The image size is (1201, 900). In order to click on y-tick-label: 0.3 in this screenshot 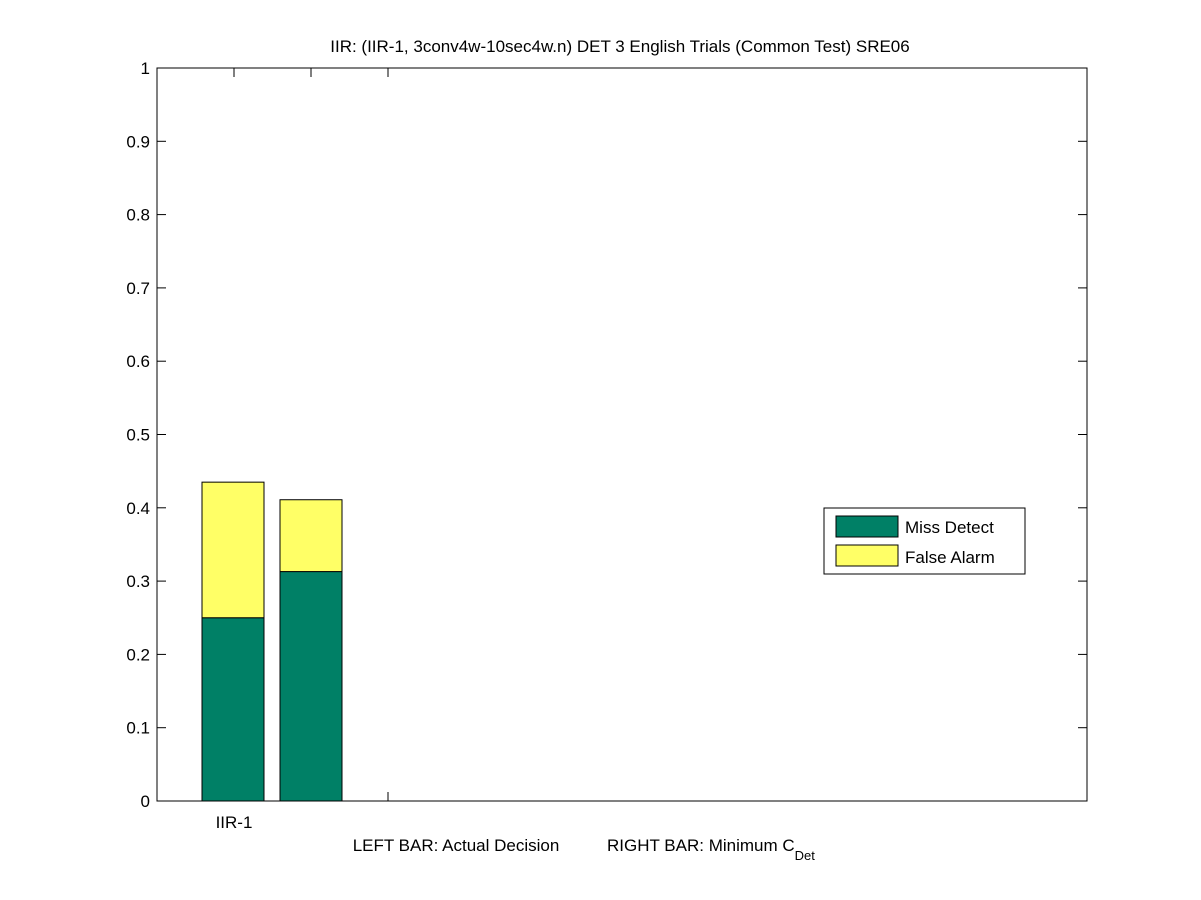, I will do `click(138, 581)`.